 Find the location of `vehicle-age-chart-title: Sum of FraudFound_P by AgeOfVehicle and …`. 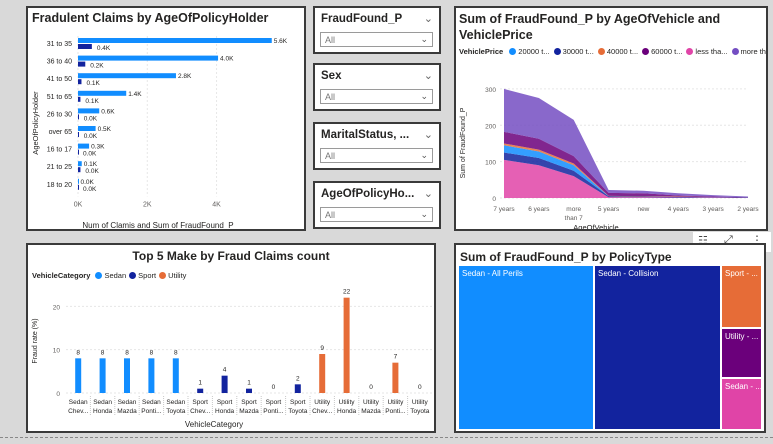

vehicle-age-chart-title: Sum of FraudFound_P by AgeOfVehicle and … is located at coordinates (590, 27).